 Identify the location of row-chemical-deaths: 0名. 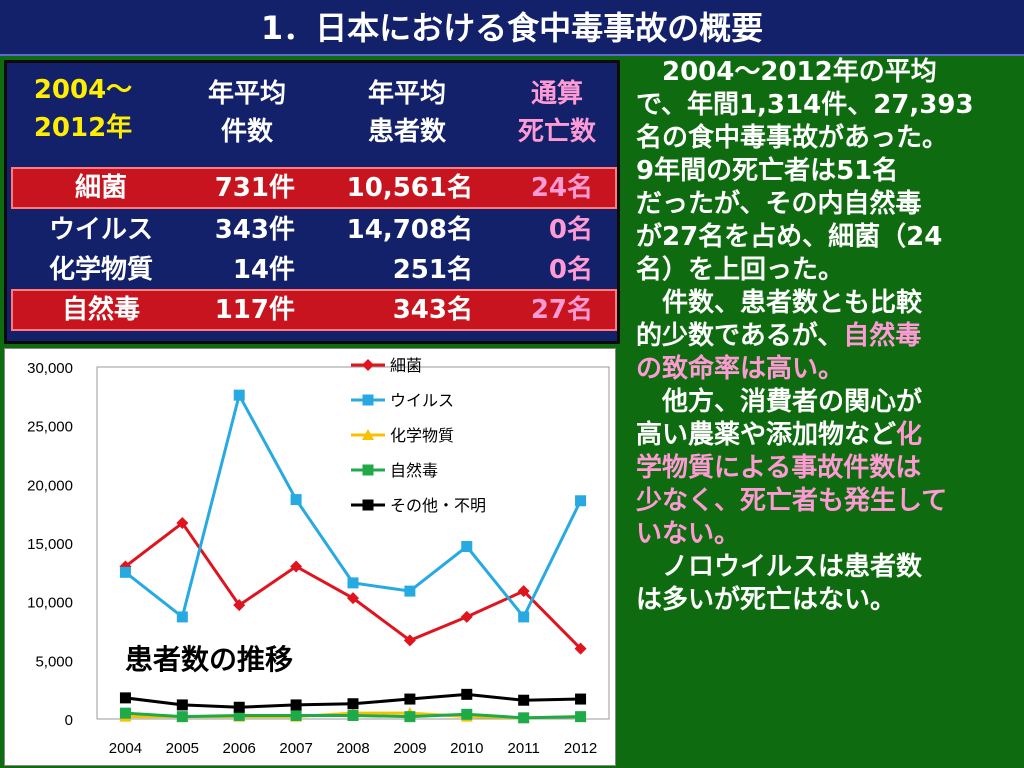
(570, 270).